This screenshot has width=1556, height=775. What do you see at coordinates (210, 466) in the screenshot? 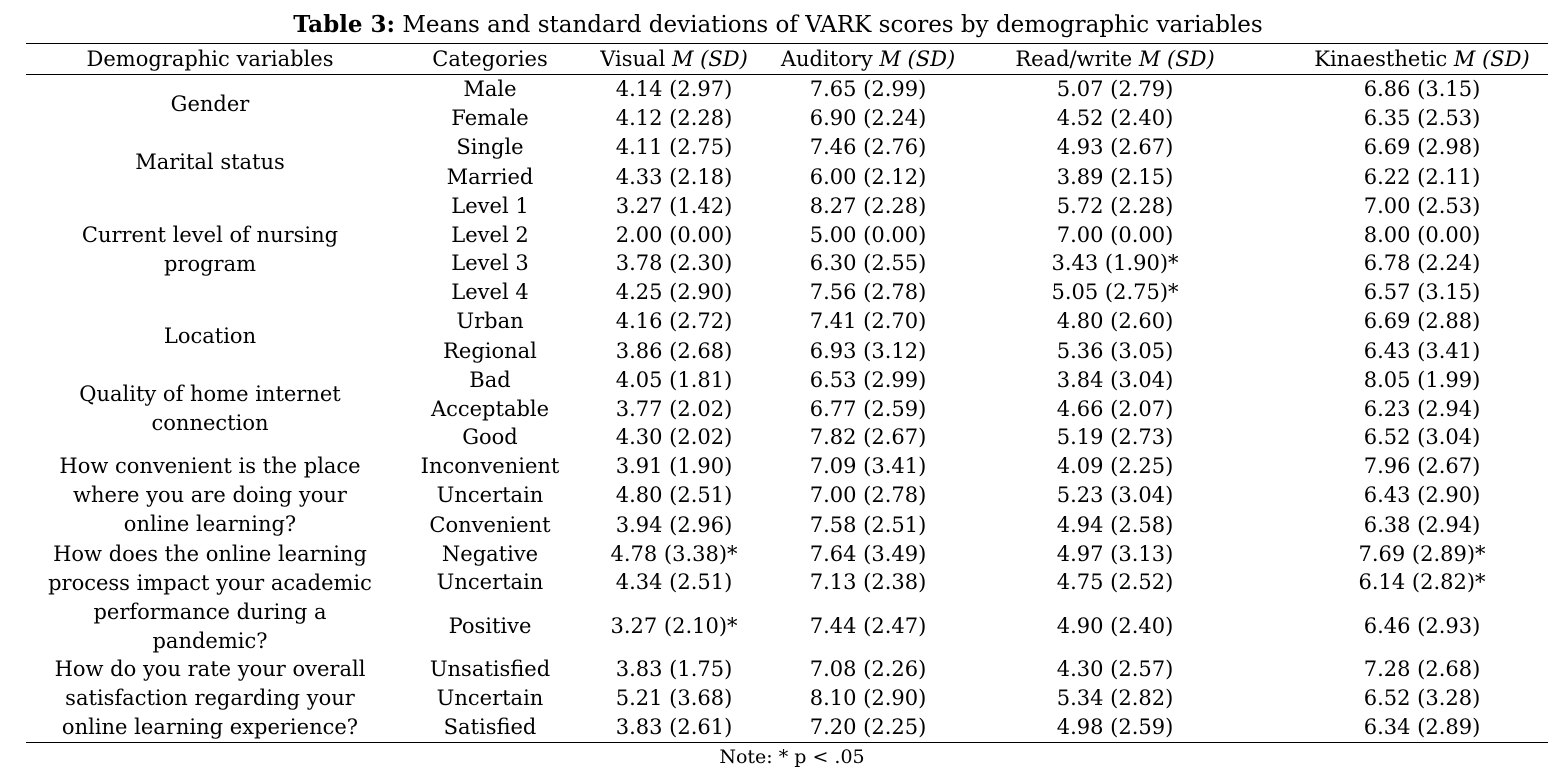
I see `demographic-variable-line: How convenient is the place` at bounding box center [210, 466].